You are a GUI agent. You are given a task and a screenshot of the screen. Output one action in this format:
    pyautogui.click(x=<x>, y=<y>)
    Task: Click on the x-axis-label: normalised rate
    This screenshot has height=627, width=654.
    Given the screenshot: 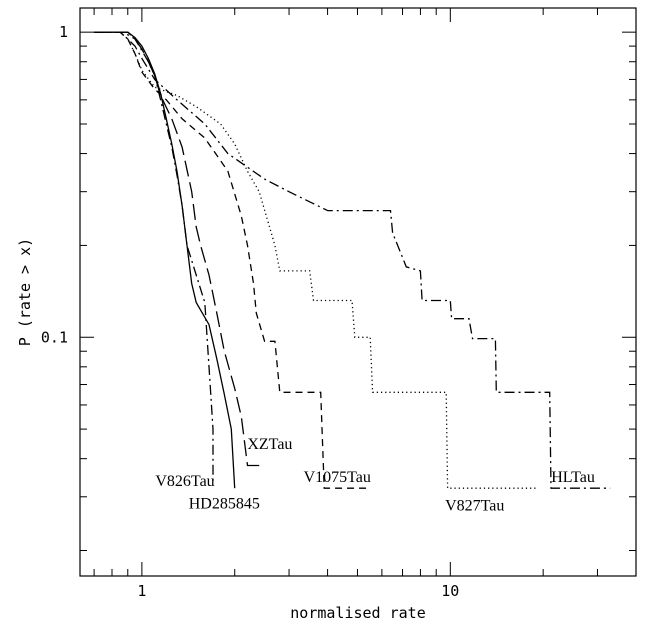 What is the action you would take?
    pyautogui.click(x=357, y=613)
    